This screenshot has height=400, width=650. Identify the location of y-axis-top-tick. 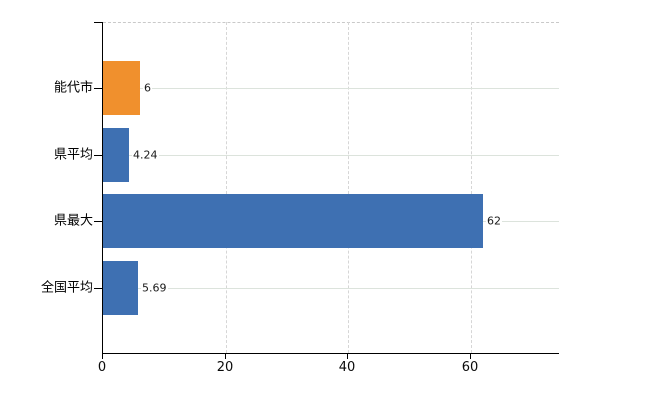
(98, 22).